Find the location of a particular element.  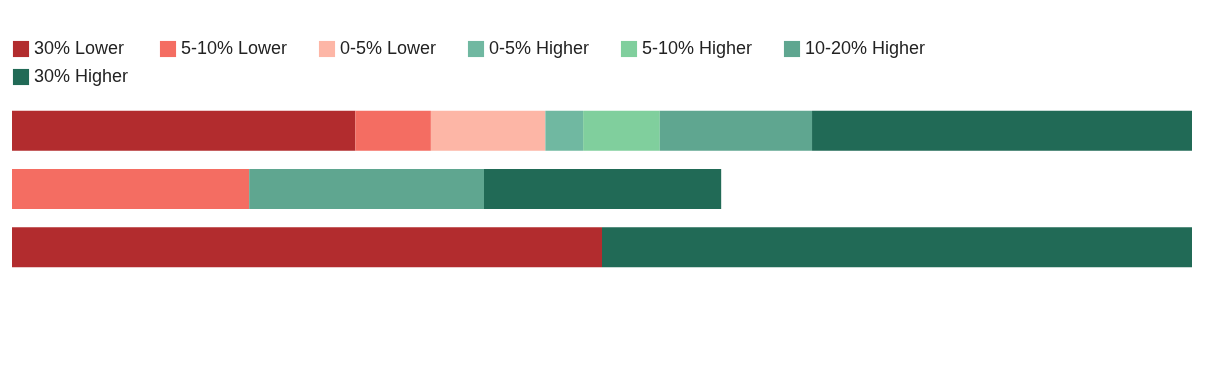

legend-label: 30% Lower is located at coordinates (79, 48).